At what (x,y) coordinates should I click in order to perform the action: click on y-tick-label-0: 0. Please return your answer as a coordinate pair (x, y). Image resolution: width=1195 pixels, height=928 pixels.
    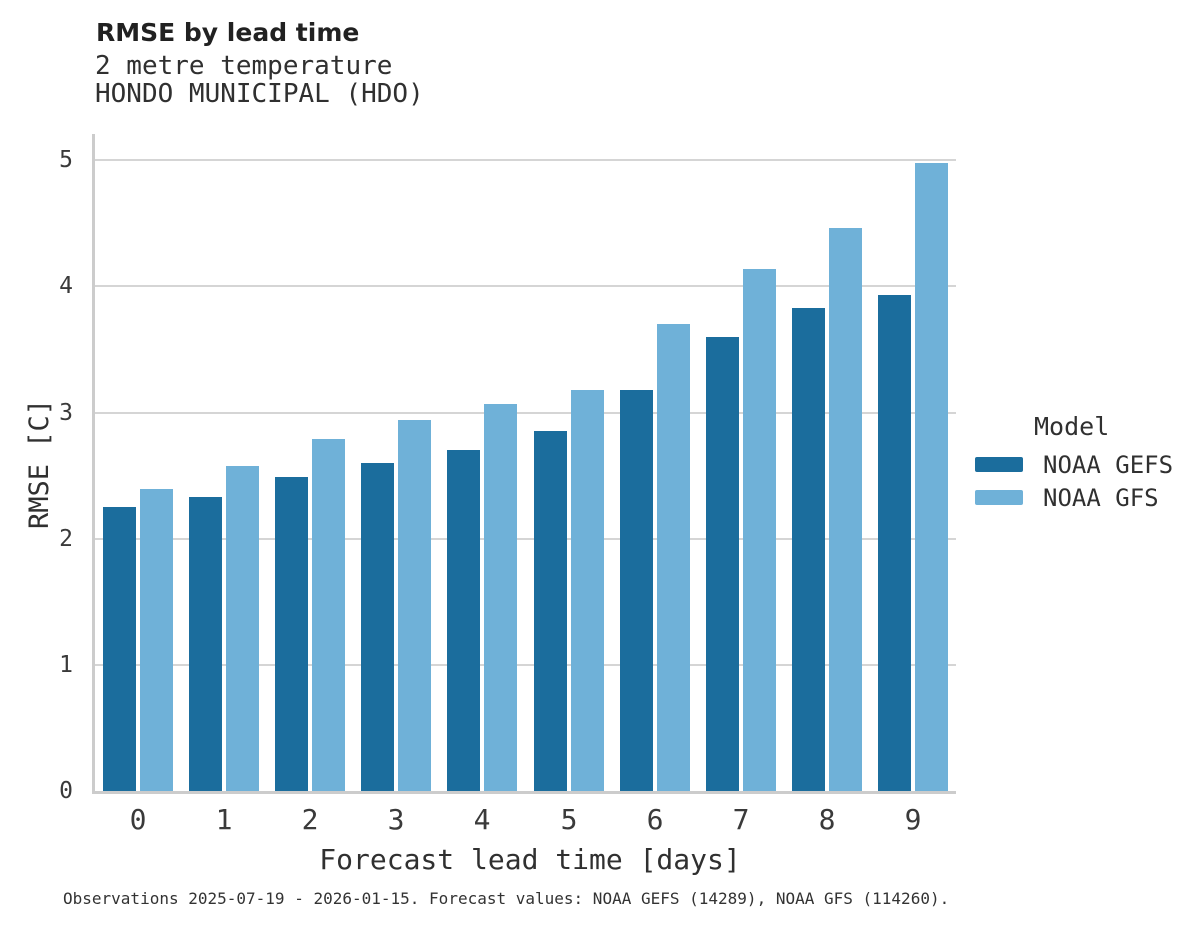
    Looking at the image, I should click on (66, 791).